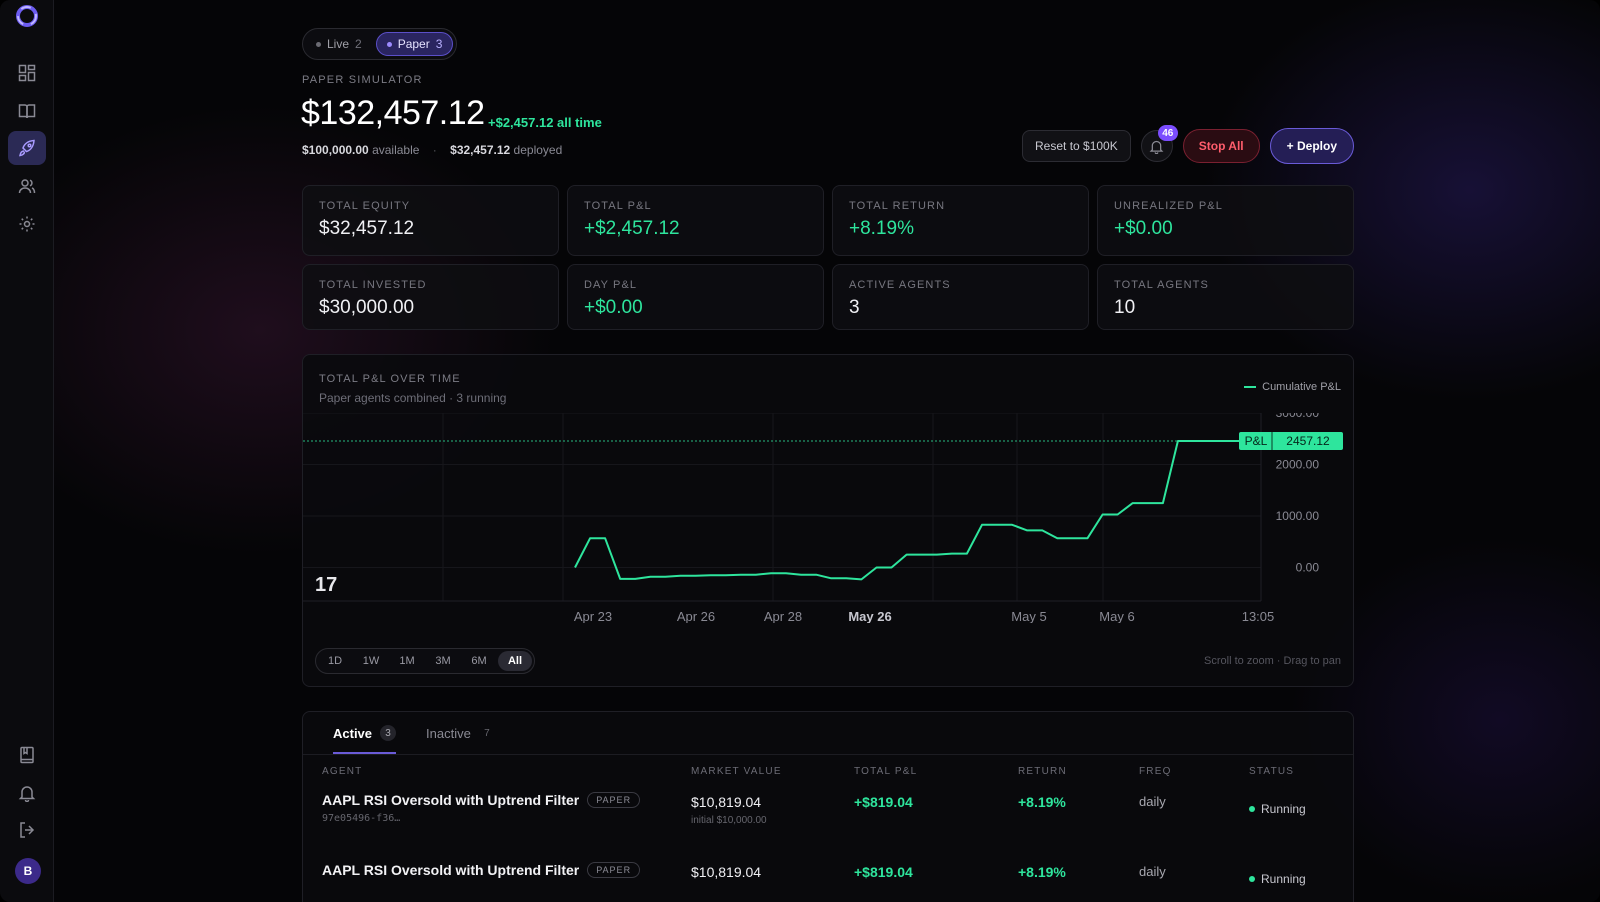 This screenshot has width=1600, height=902. What do you see at coordinates (917, 510) in the screenshot?
I see `series-line` at bounding box center [917, 510].